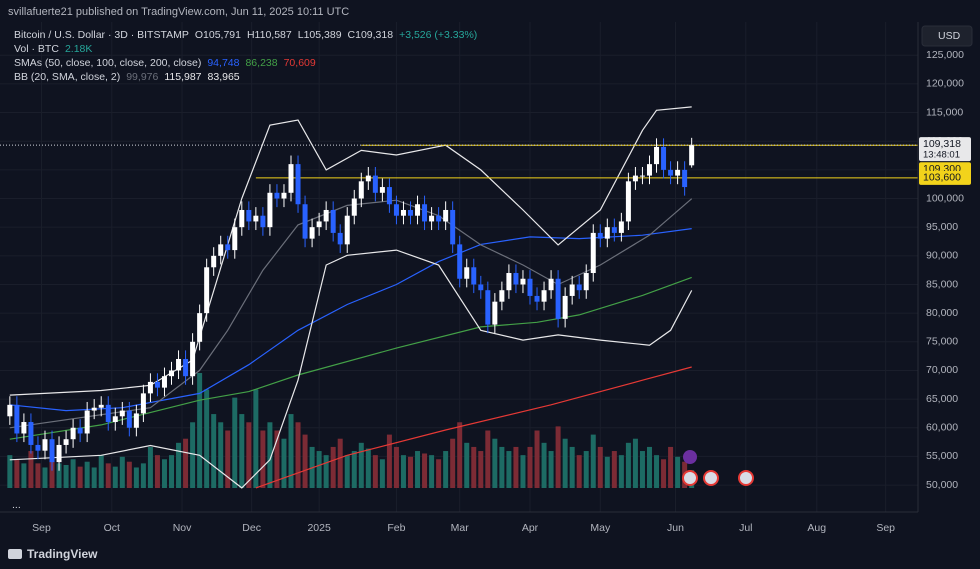 The width and height of the screenshot is (980, 569). Describe the element at coordinates (942, 428) in the screenshot. I see `y-tick-label: 60,000` at that location.